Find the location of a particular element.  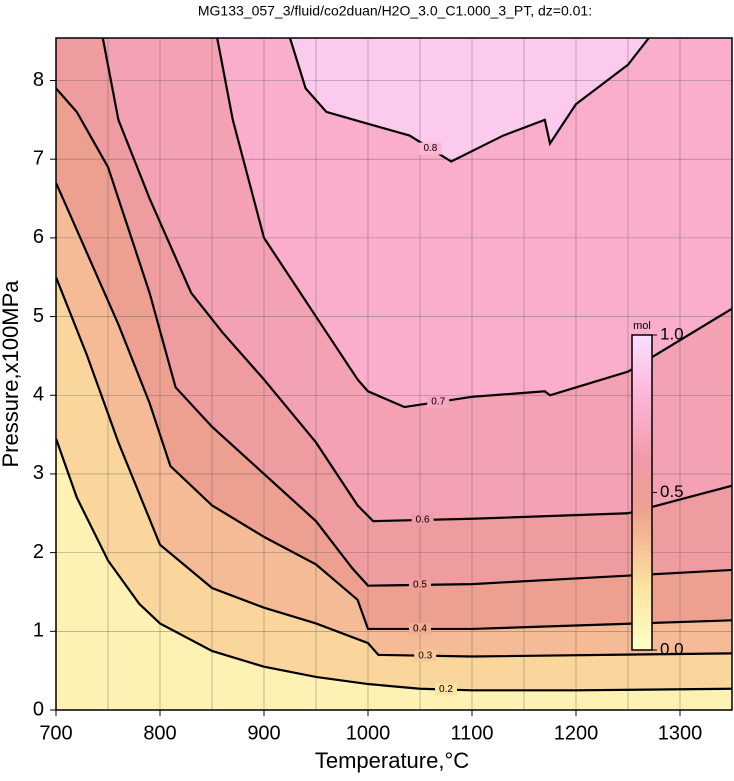

x-axis-label: Temperature,°C is located at coordinates (392, 760).